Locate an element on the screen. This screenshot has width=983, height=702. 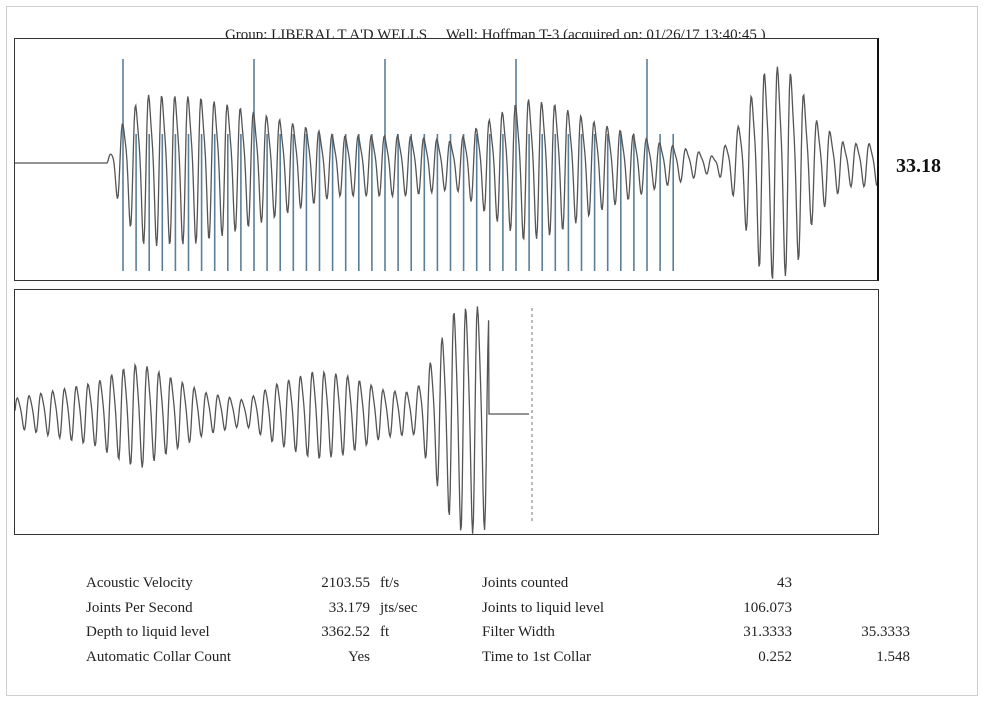
stat-label-2: Joints counted is located at coordinates (525, 583).